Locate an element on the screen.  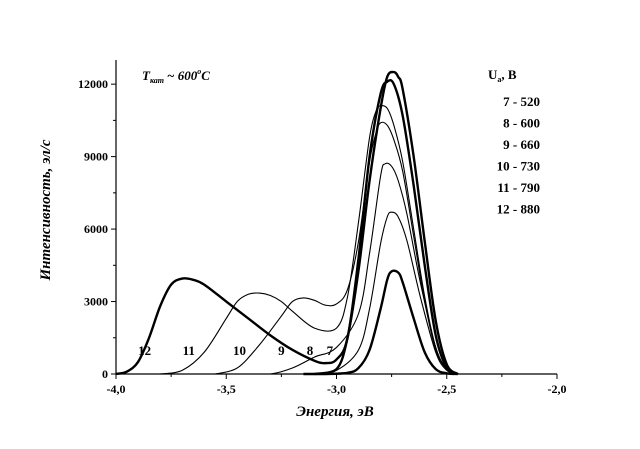
temperature-annotation: Tкат ~ 600oC is located at coordinates (176, 76).